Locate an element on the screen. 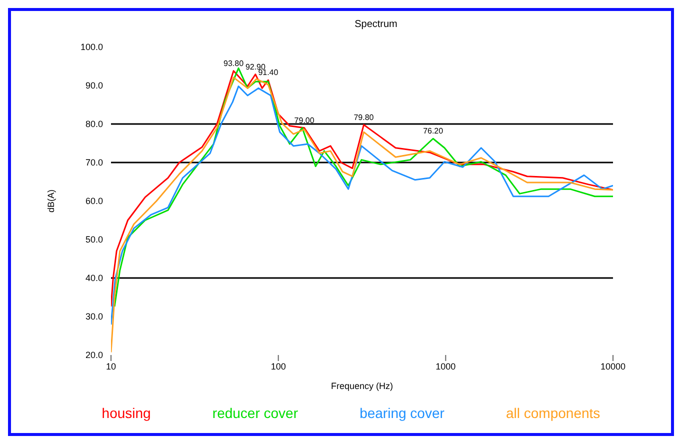  x-tick-label: 100 is located at coordinates (278, 366).